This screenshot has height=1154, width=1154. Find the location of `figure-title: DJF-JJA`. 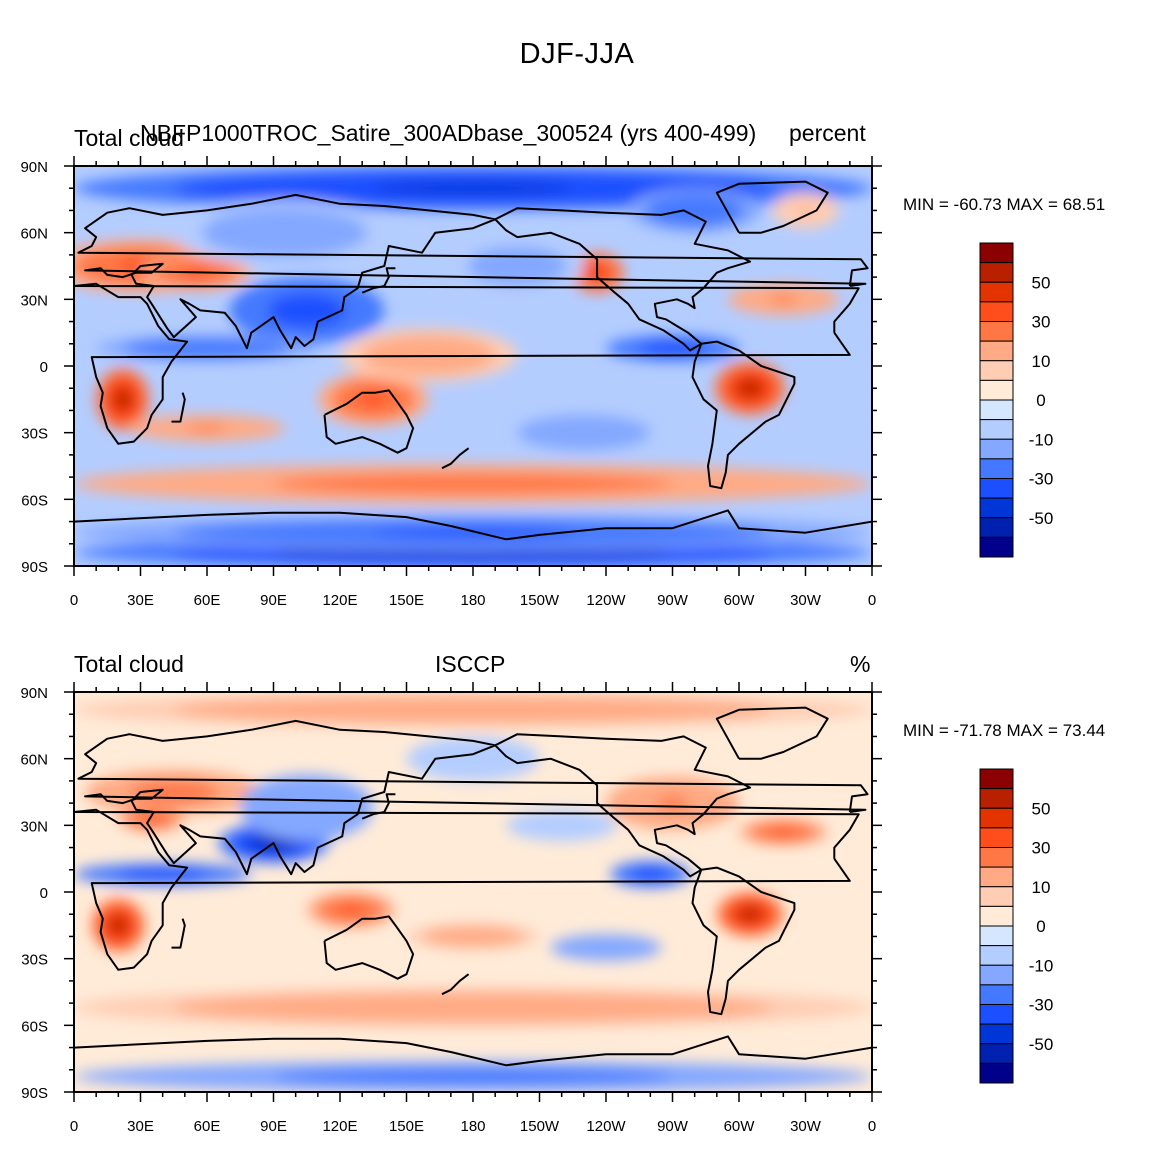

figure-title: DJF-JJA is located at coordinates (577, 54).